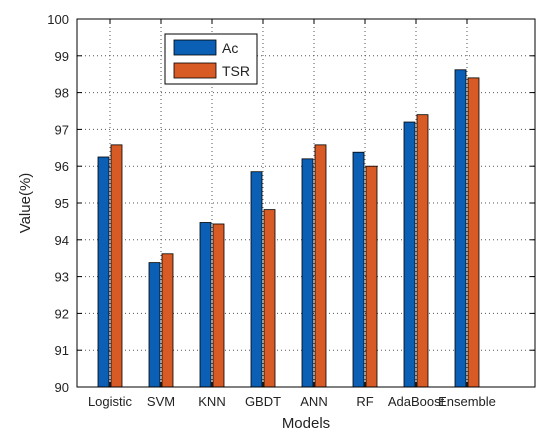 This screenshot has width=559, height=443. I want to click on legend-swatch-ac, so click(195, 47).